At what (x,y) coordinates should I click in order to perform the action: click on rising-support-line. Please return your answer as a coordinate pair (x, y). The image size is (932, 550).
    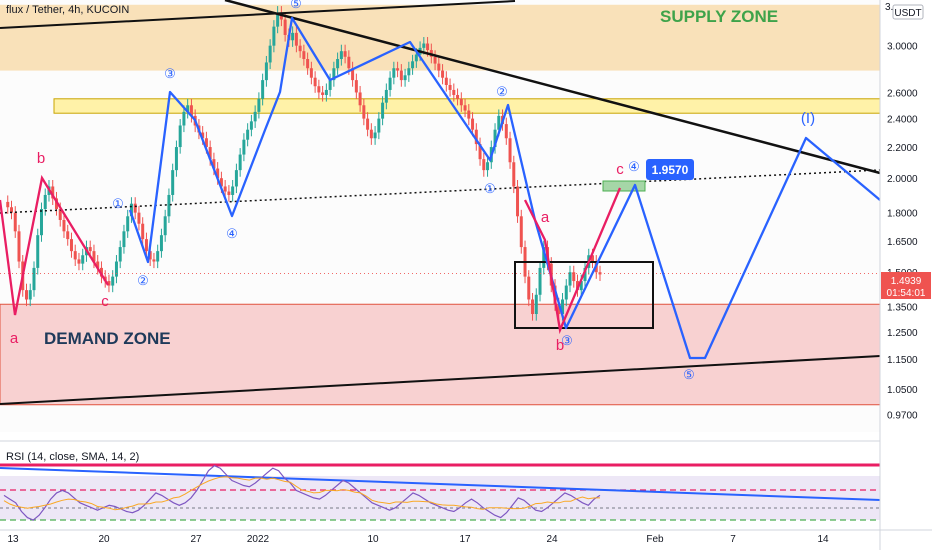
    Looking at the image, I should click on (440, 380).